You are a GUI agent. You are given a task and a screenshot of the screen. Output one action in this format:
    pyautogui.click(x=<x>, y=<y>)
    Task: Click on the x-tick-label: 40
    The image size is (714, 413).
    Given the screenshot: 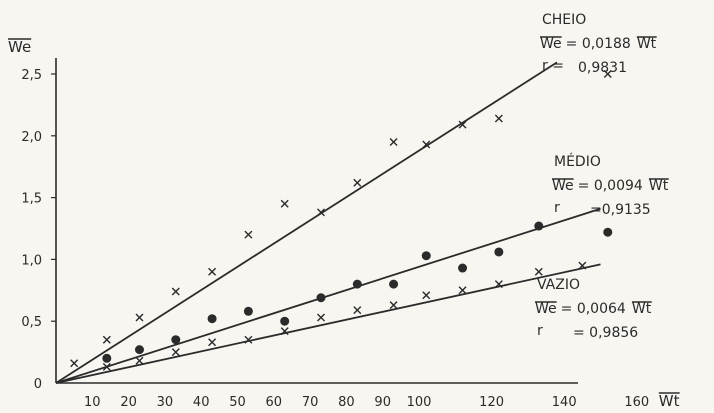 What is the action you would take?
    pyautogui.click(x=201, y=402)
    